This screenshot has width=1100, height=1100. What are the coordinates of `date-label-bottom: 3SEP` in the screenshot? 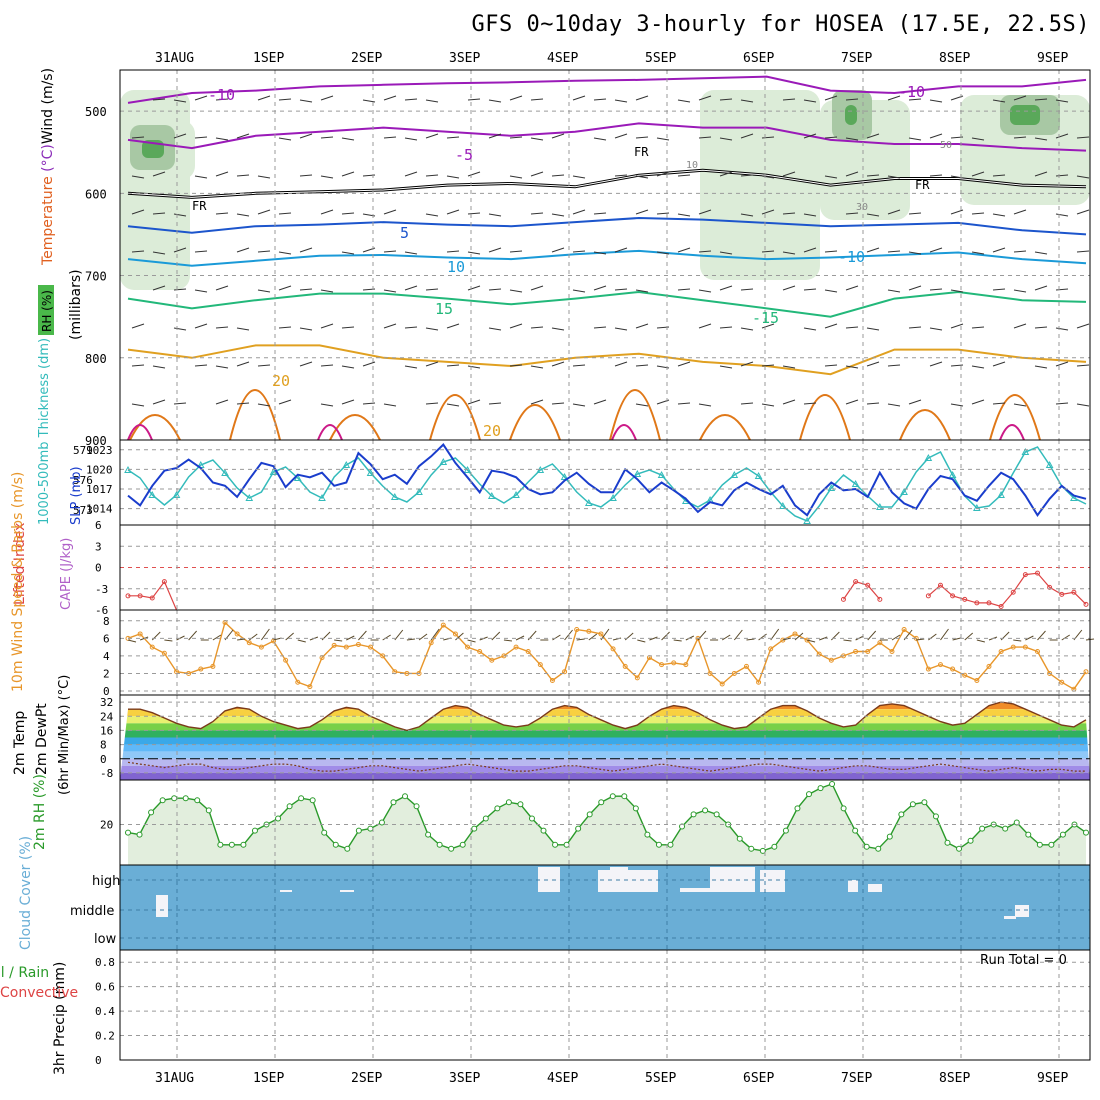 It's located at (464, 1078).